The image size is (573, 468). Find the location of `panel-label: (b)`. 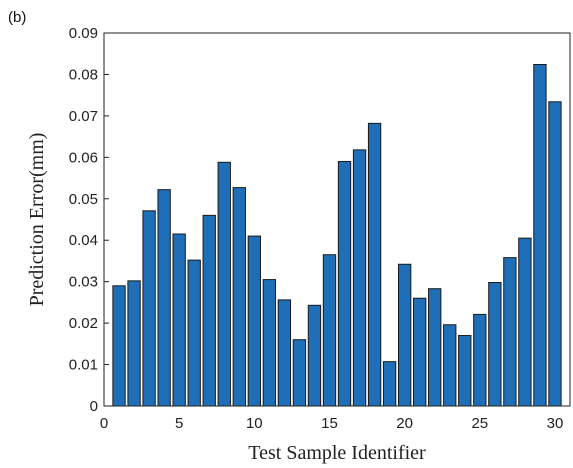

panel-label: (b) is located at coordinates (17, 17).